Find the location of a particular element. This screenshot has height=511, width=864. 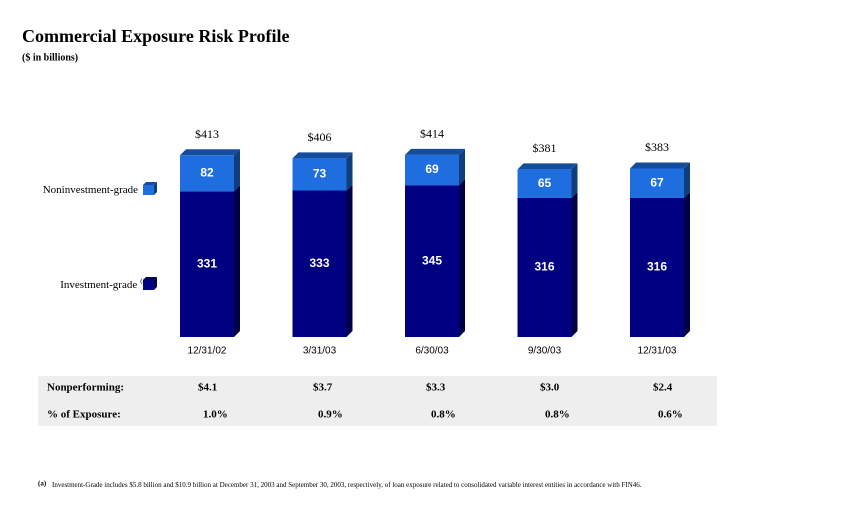

data-label: 331 is located at coordinates (207, 263).